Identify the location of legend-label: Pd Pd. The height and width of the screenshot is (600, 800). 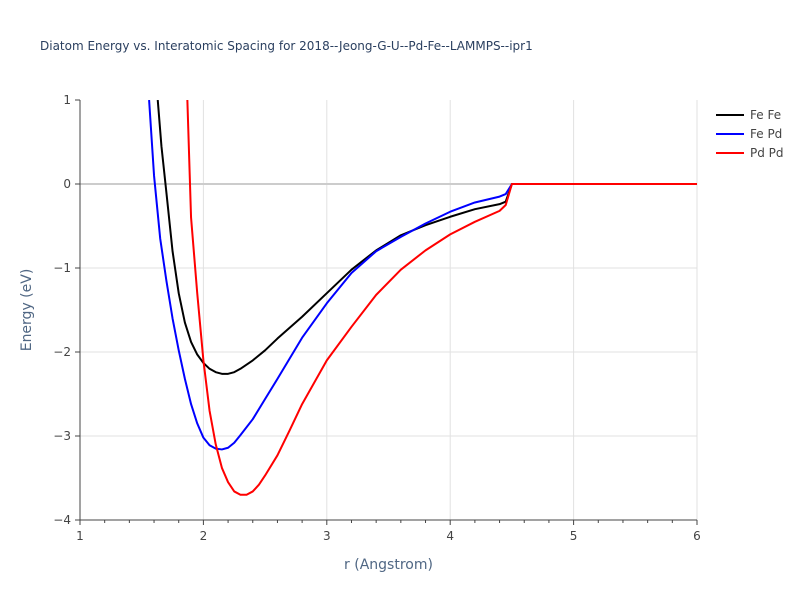
(767, 153).